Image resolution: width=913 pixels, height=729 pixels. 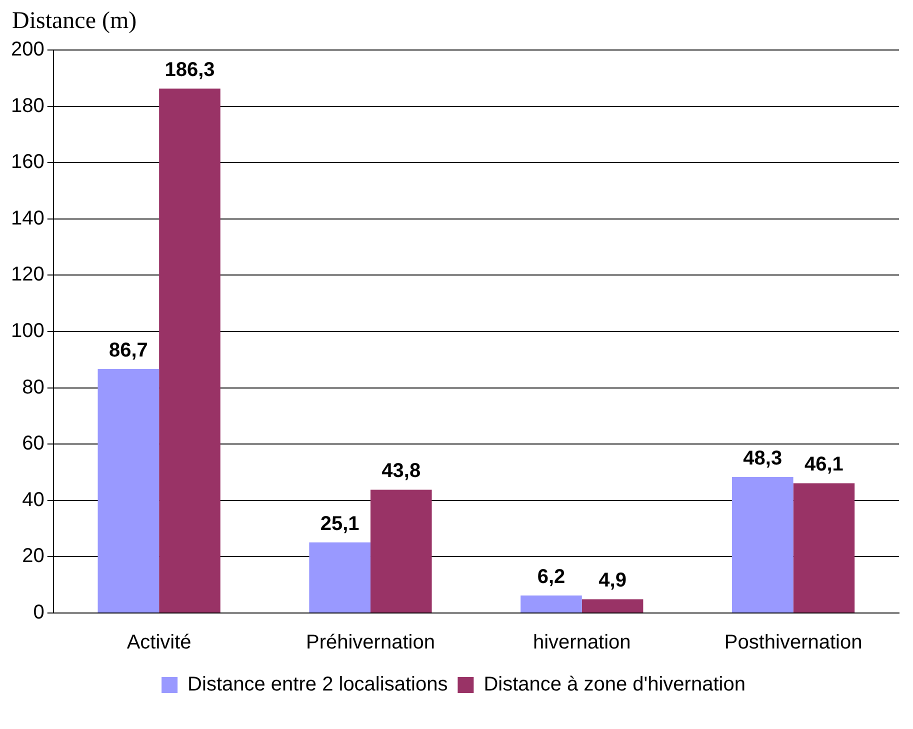 What do you see at coordinates (762, 459) in the screenshot?
I see `data-label: 48,3` at bounding box center [762, 459].